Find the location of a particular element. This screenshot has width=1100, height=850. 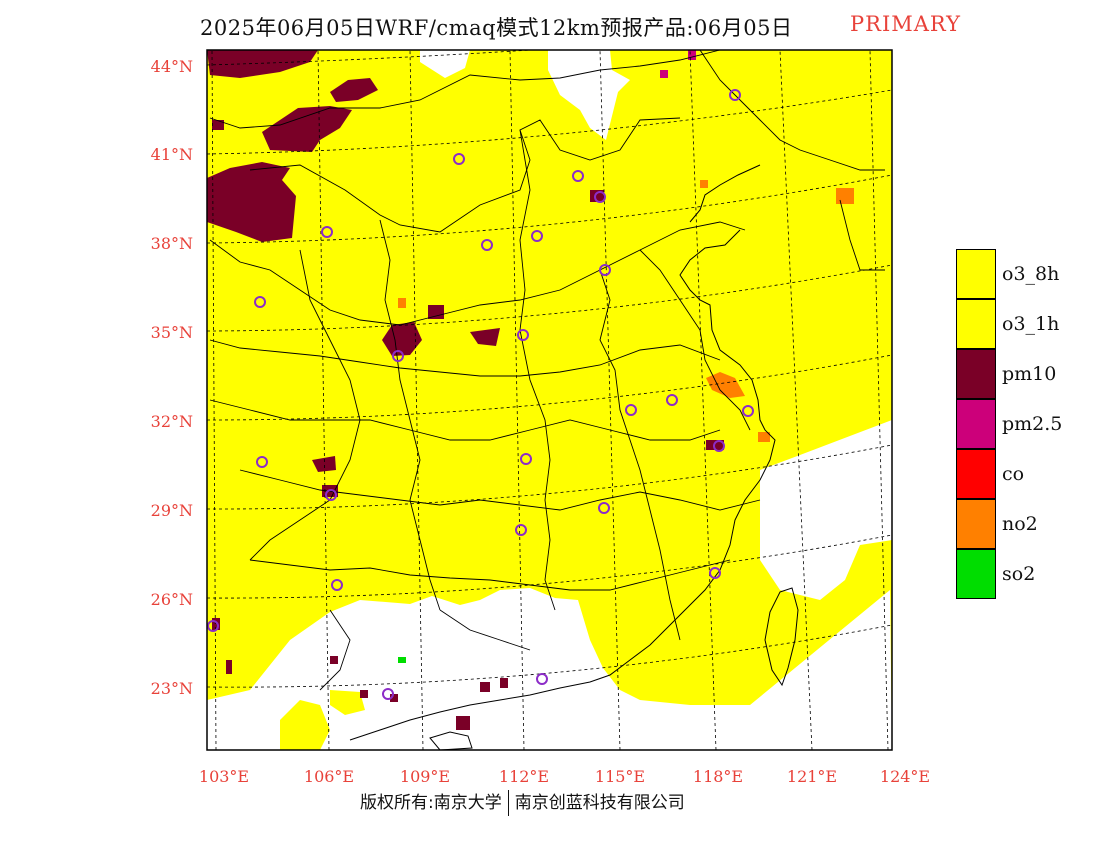

lat-label: 32°N is located at coordinates (172, 421).